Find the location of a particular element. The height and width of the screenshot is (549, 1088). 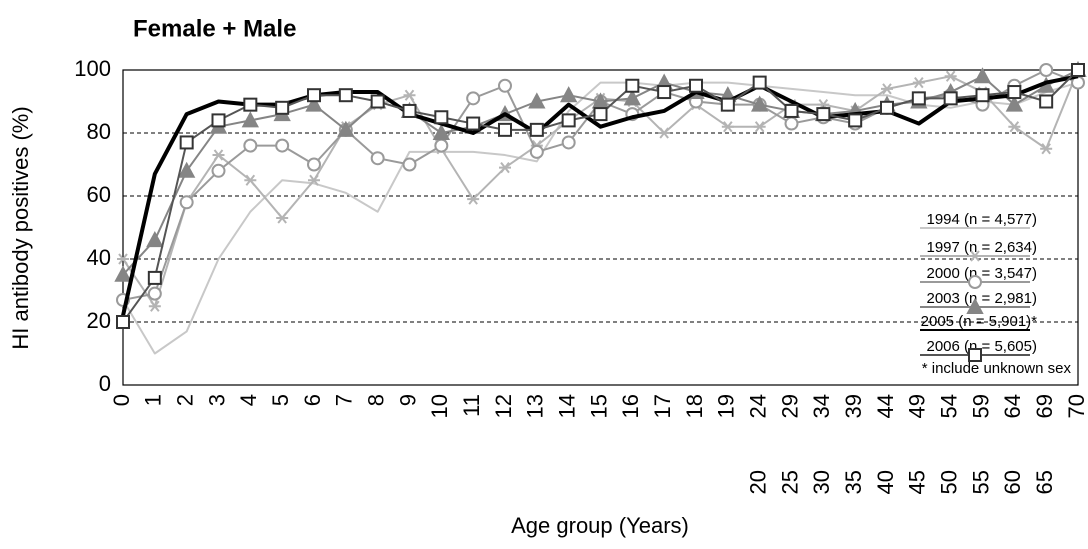

x-tick-label: 55 is located at coordinates (980, 482).